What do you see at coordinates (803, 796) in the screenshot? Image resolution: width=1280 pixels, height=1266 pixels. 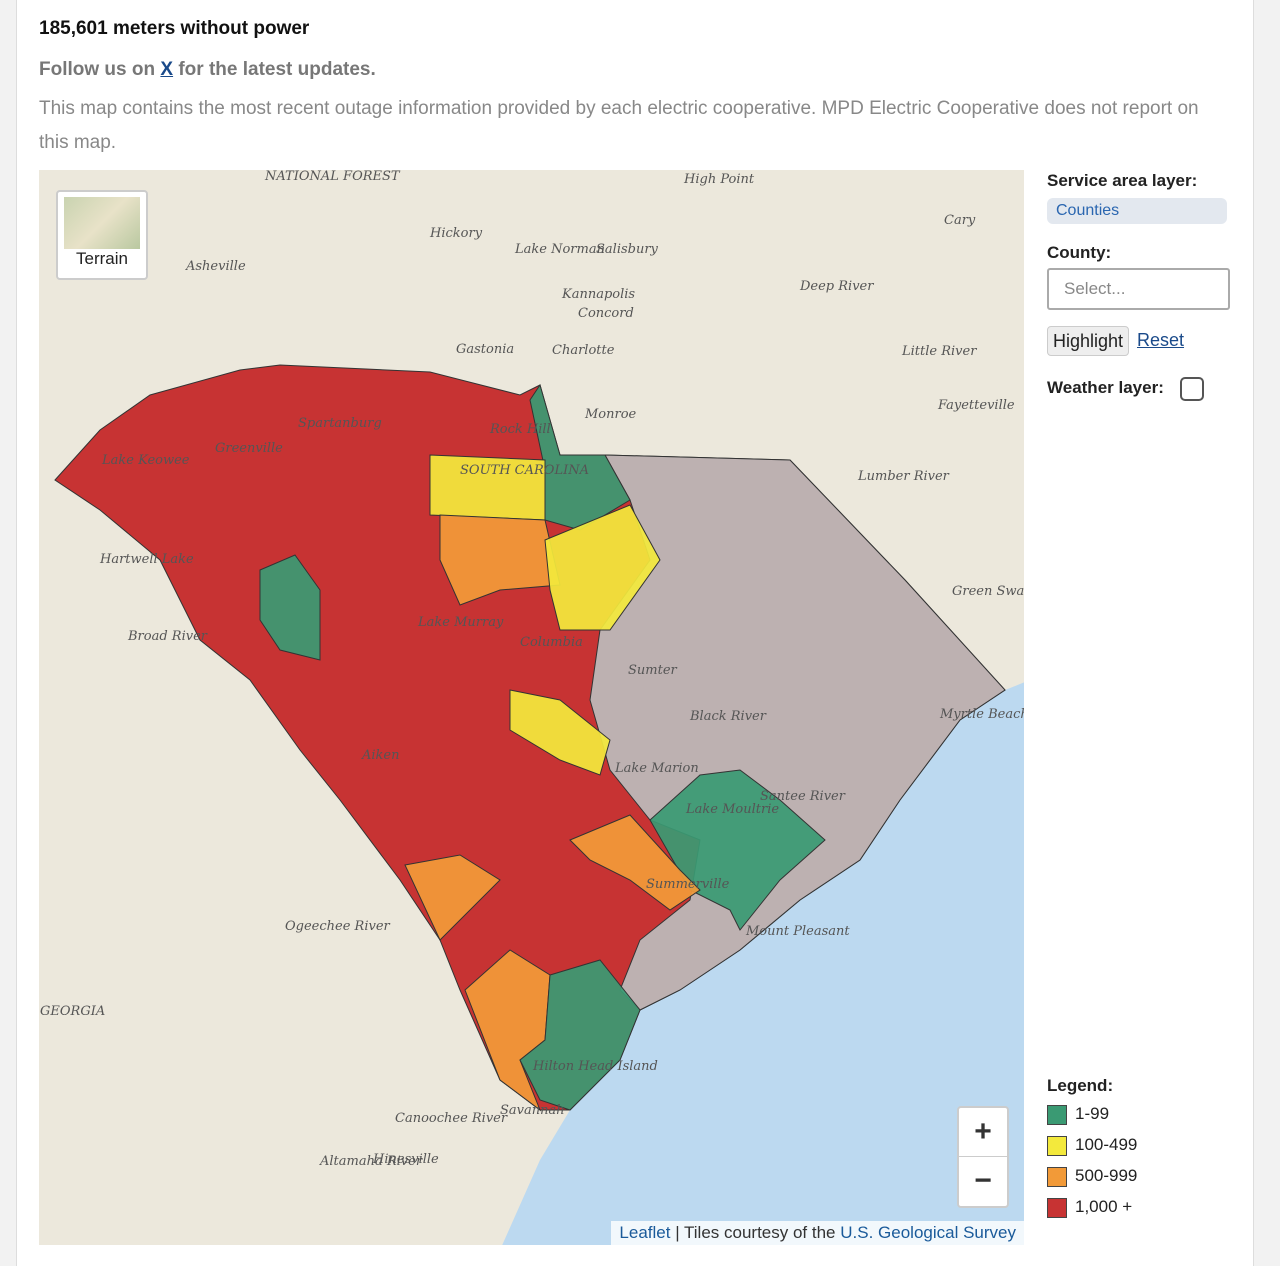 I see `map-label: Santee River` at bounding box center [803, 796].